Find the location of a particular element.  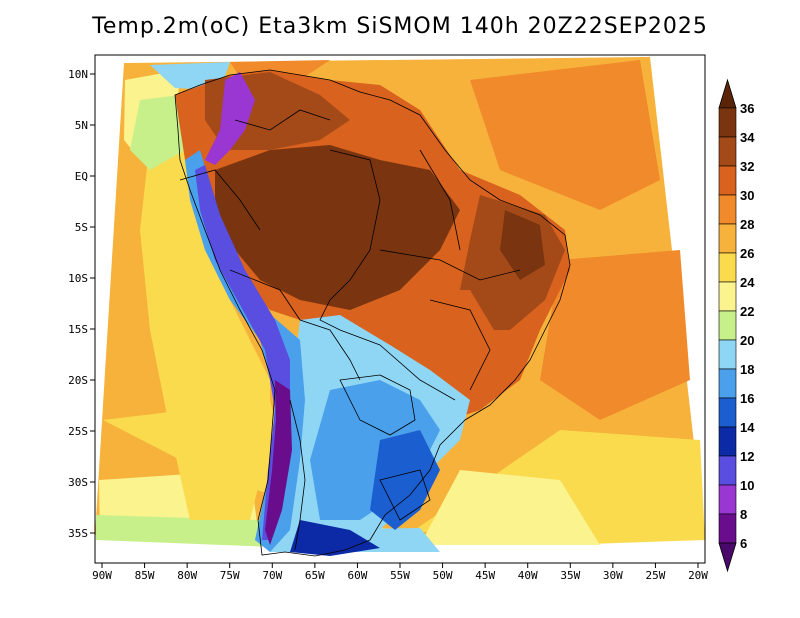

pacific-north-green is located at coordinates (157, 132).